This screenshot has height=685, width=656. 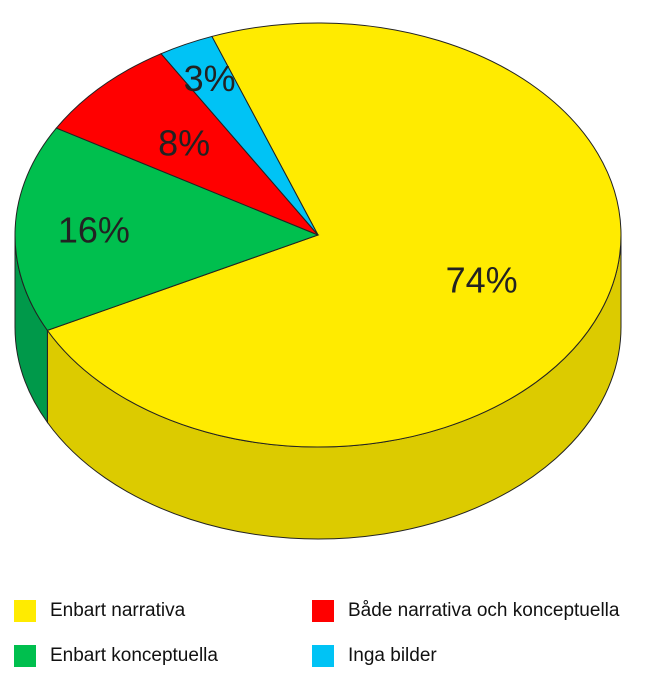 What do you see at coordinates (94, 230) in the screenshot?
I see `pie-label-enbart-konceptuella: 16%` at bounding box center [94, 230].